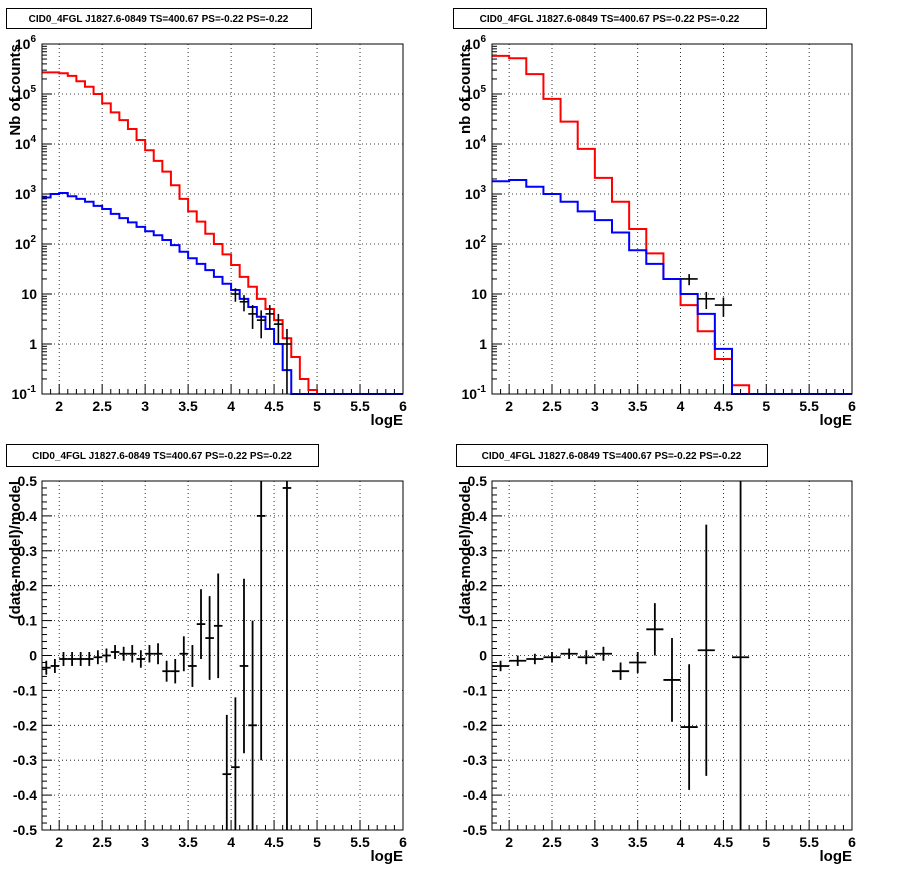 Image resolution: width=898 pixels, height=875 pixels. What do you see at coordinates (483, 656) in the screenshot?
I see `y-tick-label: 0` at bounding box center [483, 656].